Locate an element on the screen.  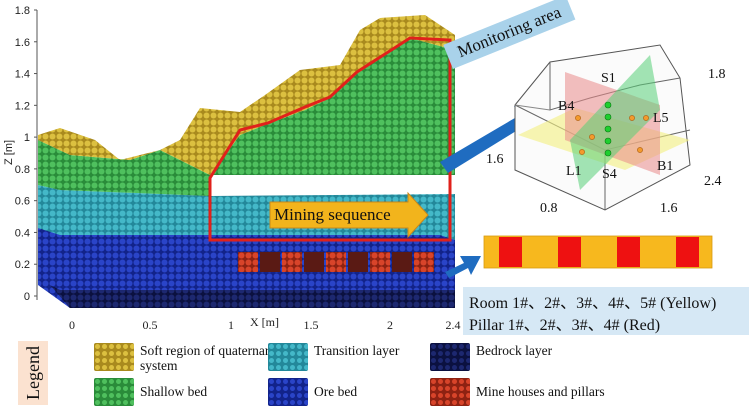
monitor-point-label: S1 is located at coordinates (608, 78).